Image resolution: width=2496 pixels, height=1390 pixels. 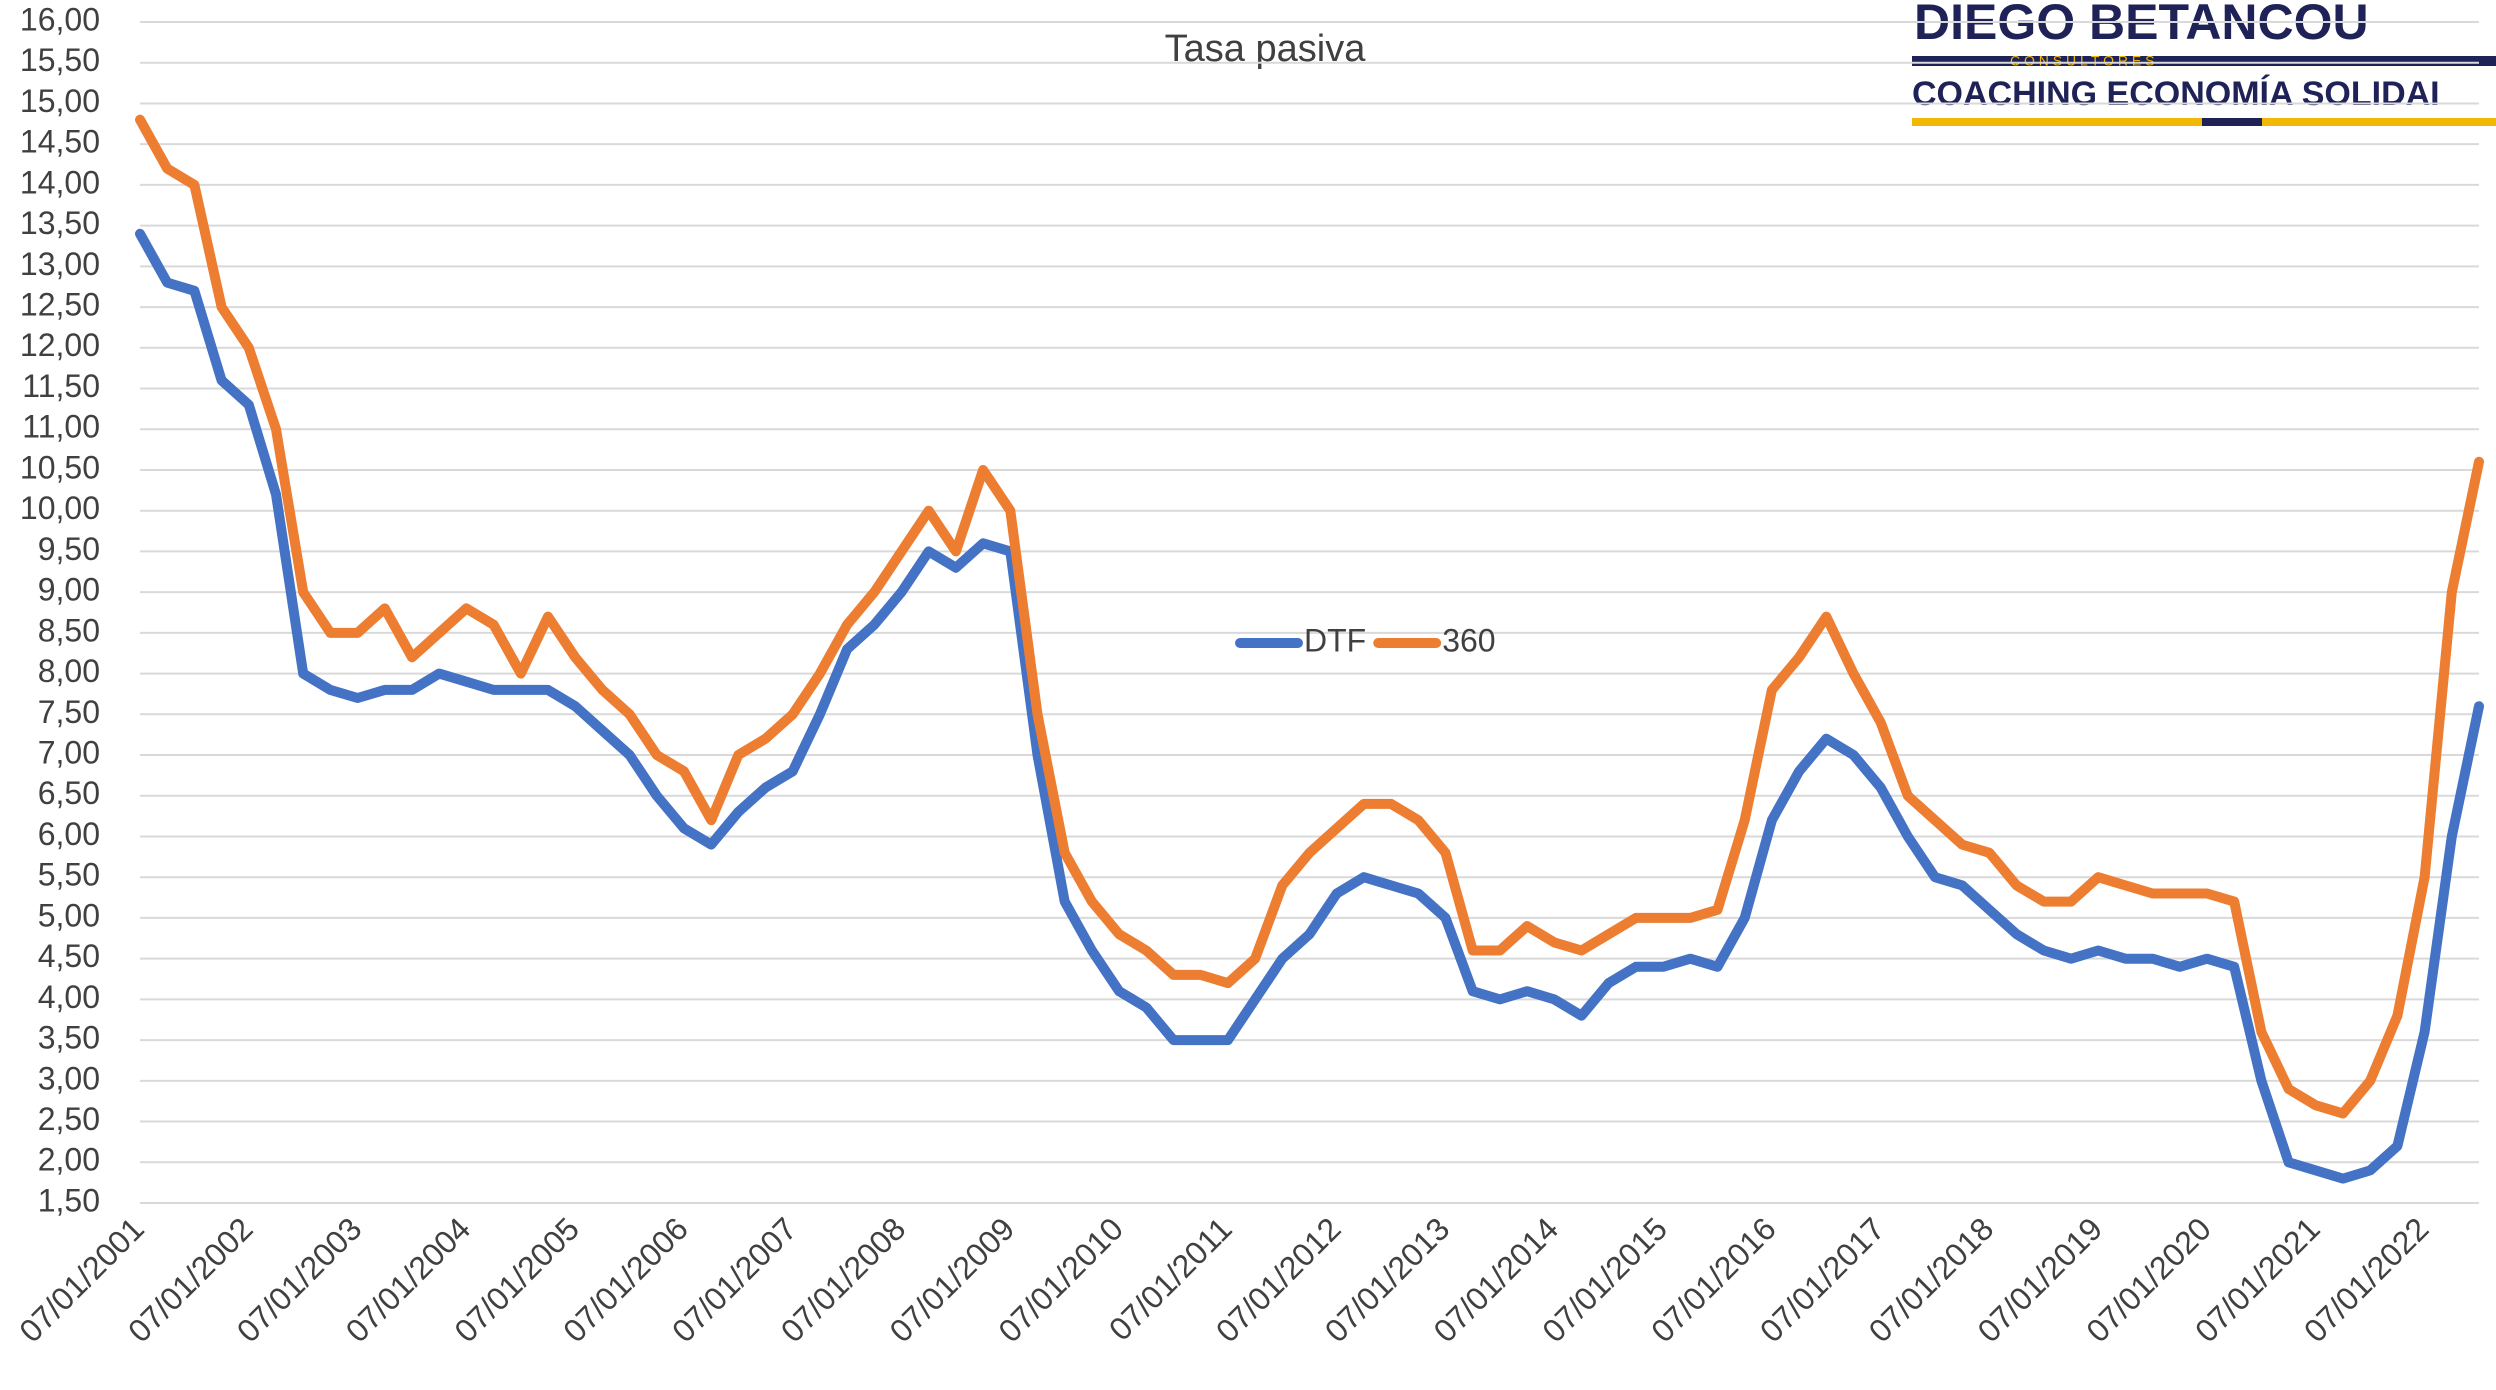 What do you see at coordinates (69, 1119) in the screenshot?
I see `y-tick-label: 2,50` at bounding box center [69, 1119].